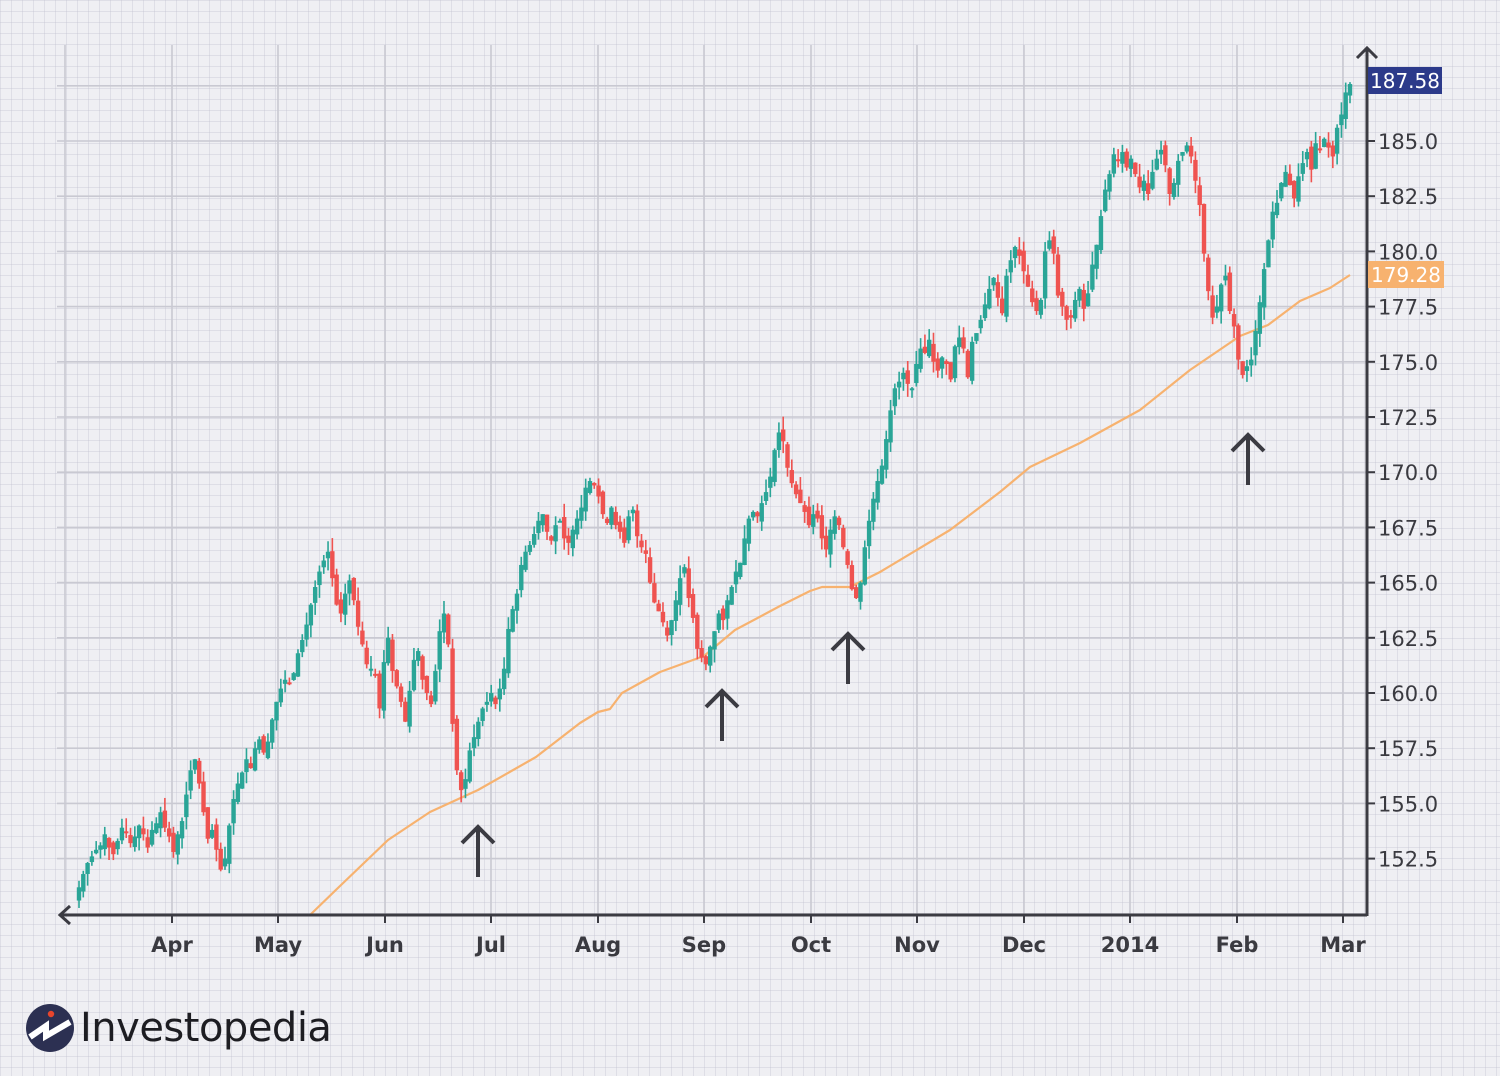 This screenshot has height=1076, width=1500. What do you see at coordinates (1408, 584) in the screenshot?
I see `y-tick-label: 165.0` at bounding box center [1408, 584].